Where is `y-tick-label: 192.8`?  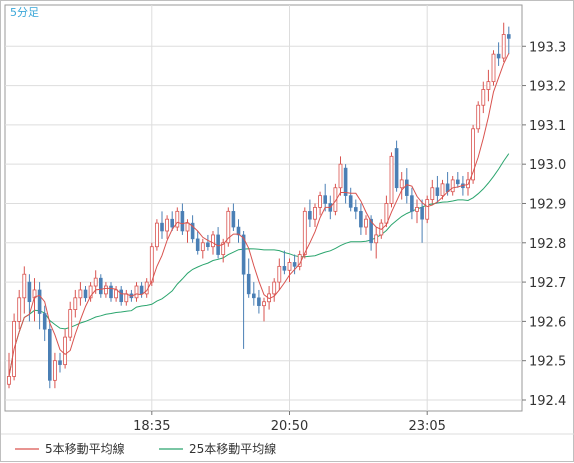 y-tick-label: 192.8 is located at coordinates (547, 244).